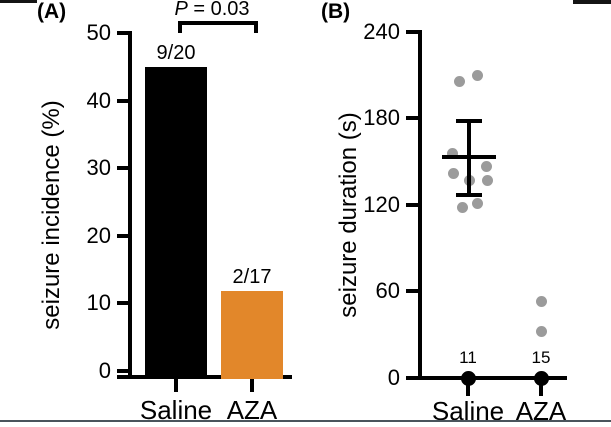  Describe the element at coordinates (52, 11) in the screenshot. I see `panel-a-label: (A)` at that location.